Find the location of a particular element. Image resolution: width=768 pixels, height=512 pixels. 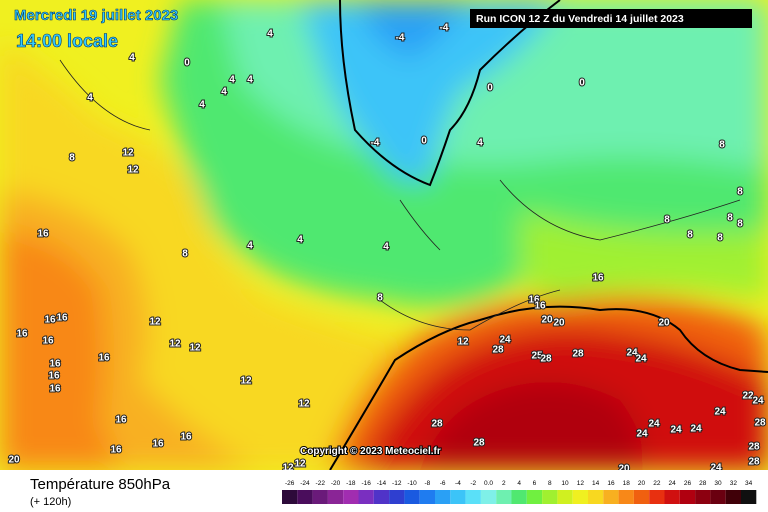

scale-label: 10 is located at coordinates (565, 483).